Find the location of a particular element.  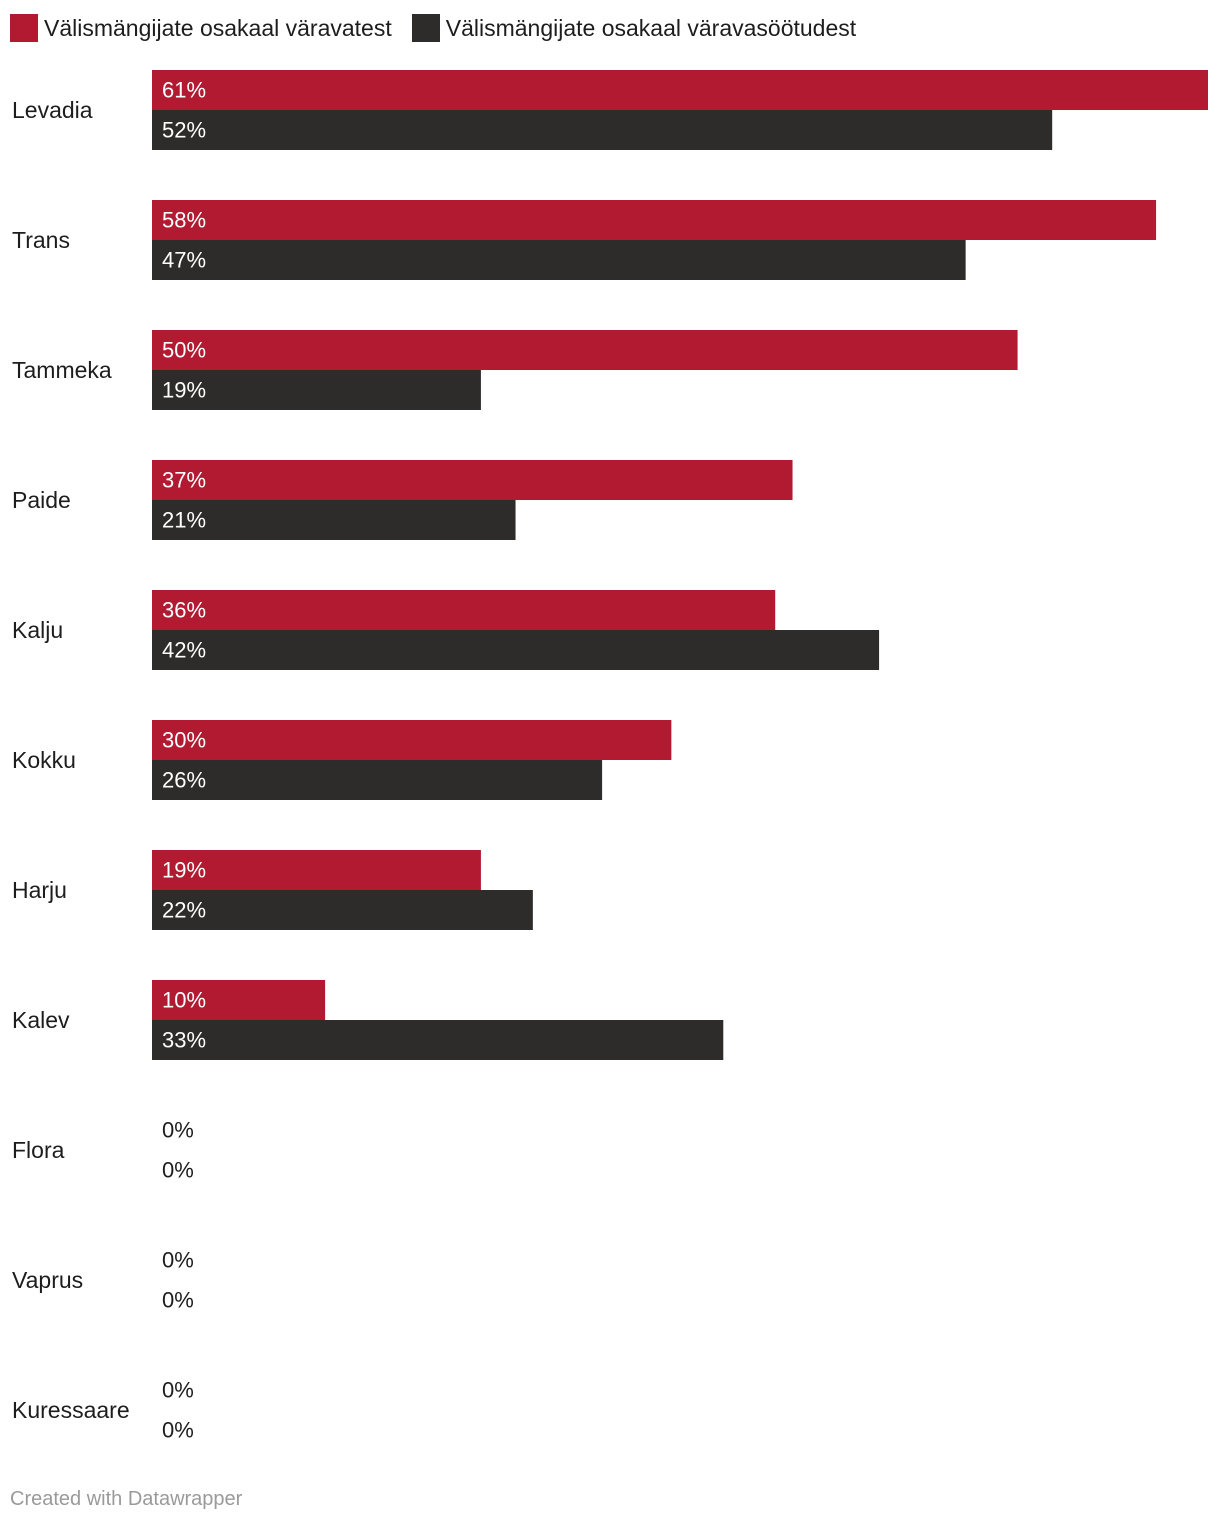

legend-label-assists: Välismängijate osakaal väravasöötudest is located at coordinates (651, 28).